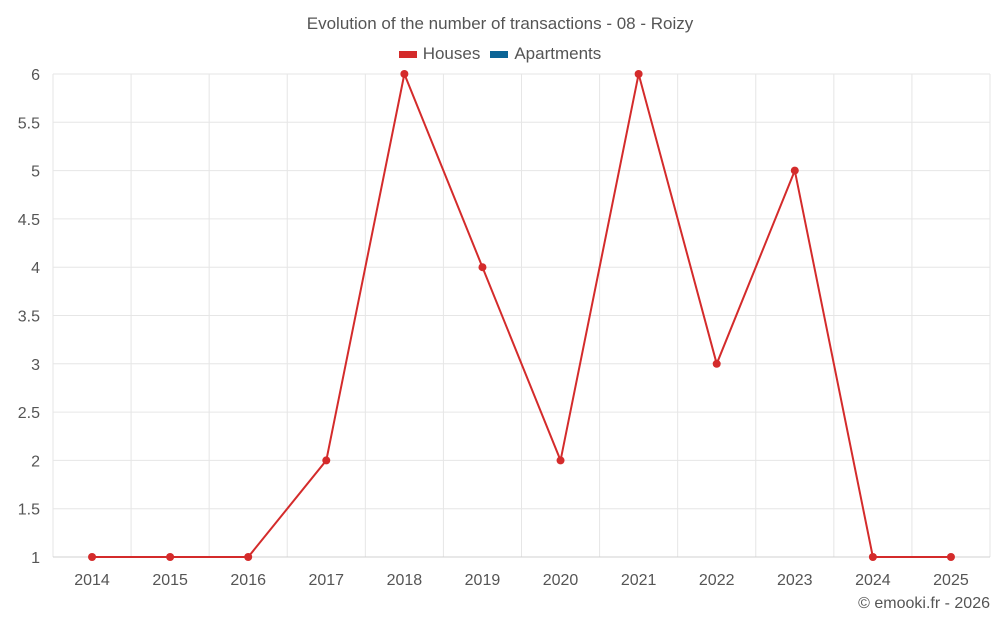 The height and width of the screenshot is (625, 1000). I want to click on data-point-houses-2025, so click(950, 557).